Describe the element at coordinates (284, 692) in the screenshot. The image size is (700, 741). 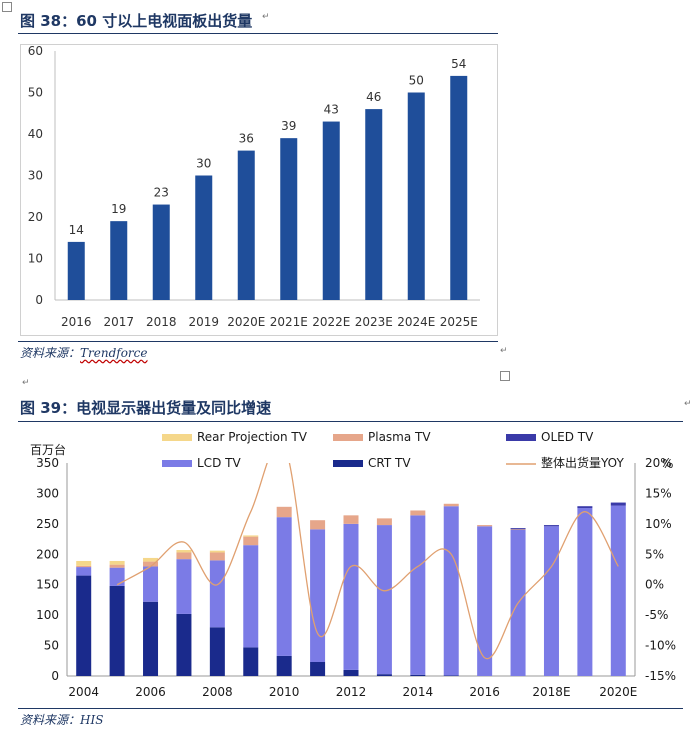
I see `x-tick-label: 2010` at that location.